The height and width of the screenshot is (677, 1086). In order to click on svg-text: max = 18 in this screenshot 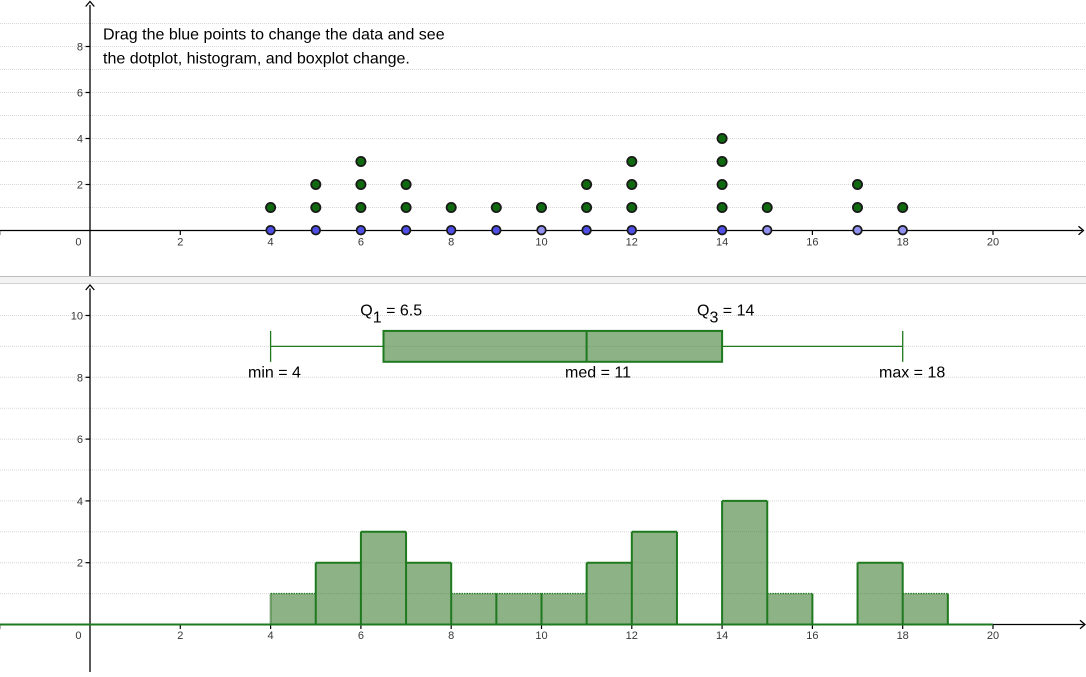, I will do `click(912, 373)`.